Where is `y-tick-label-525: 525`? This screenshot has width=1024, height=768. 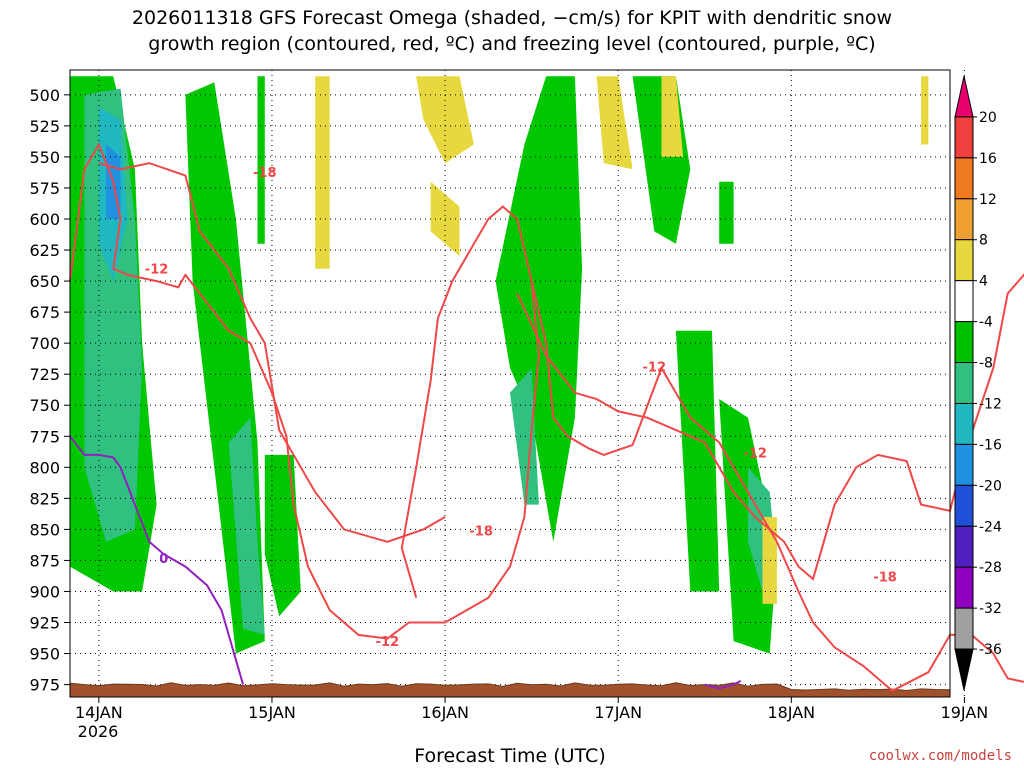
y-tick-label-525: 525 is located at coordinates (44, 126).